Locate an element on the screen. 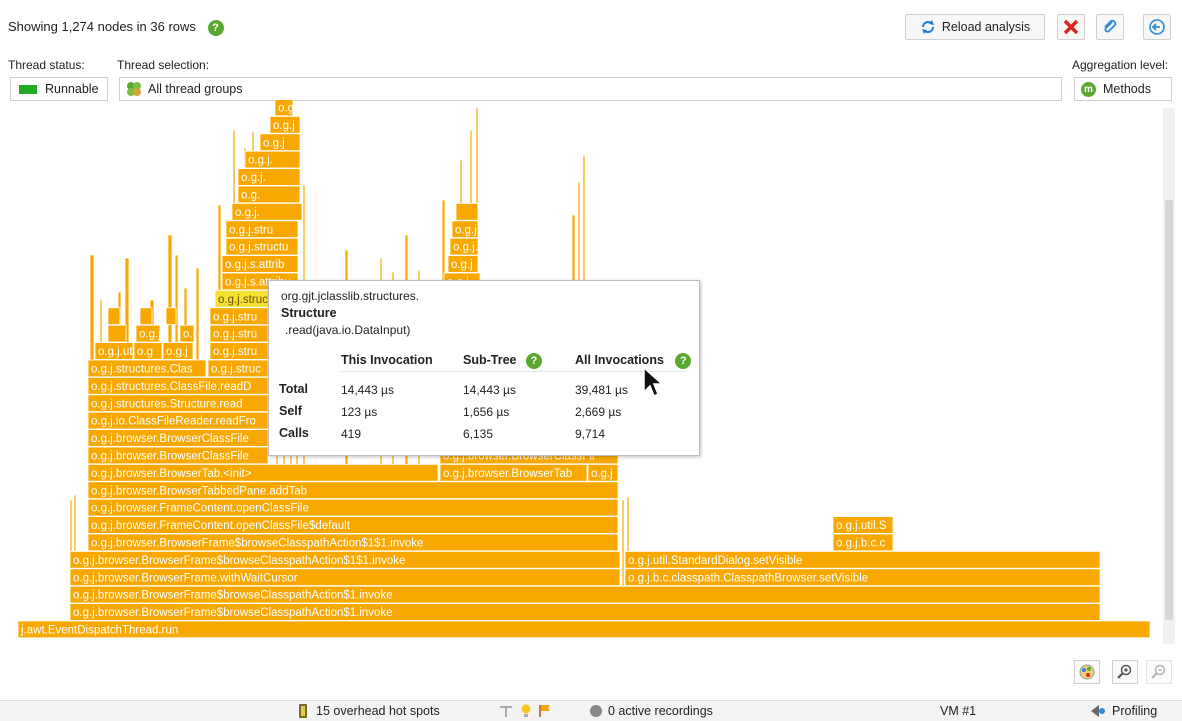 This screenshot has height=721, width=1182. calls-sub-tree: 6,135 is located at coordinates (478, 434).